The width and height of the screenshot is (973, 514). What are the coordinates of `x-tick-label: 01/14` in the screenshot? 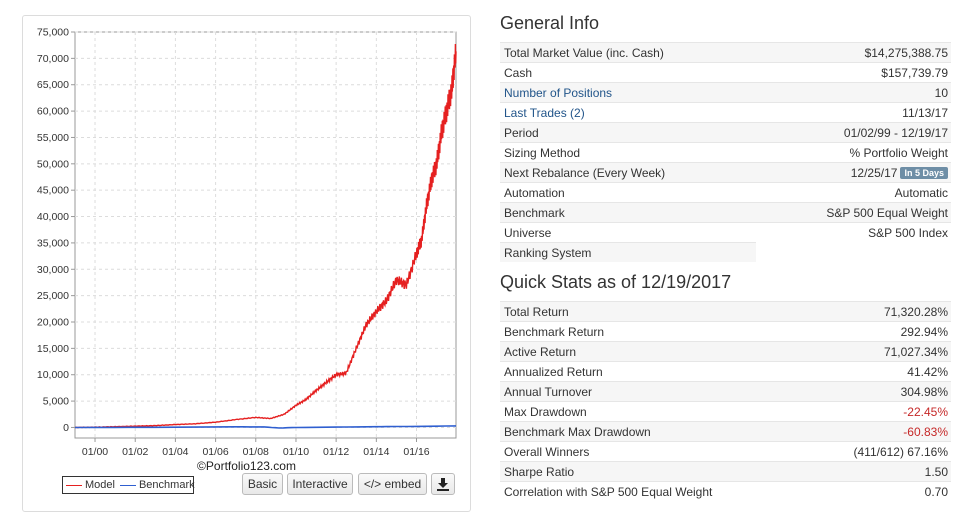 It's located at (376, 451).